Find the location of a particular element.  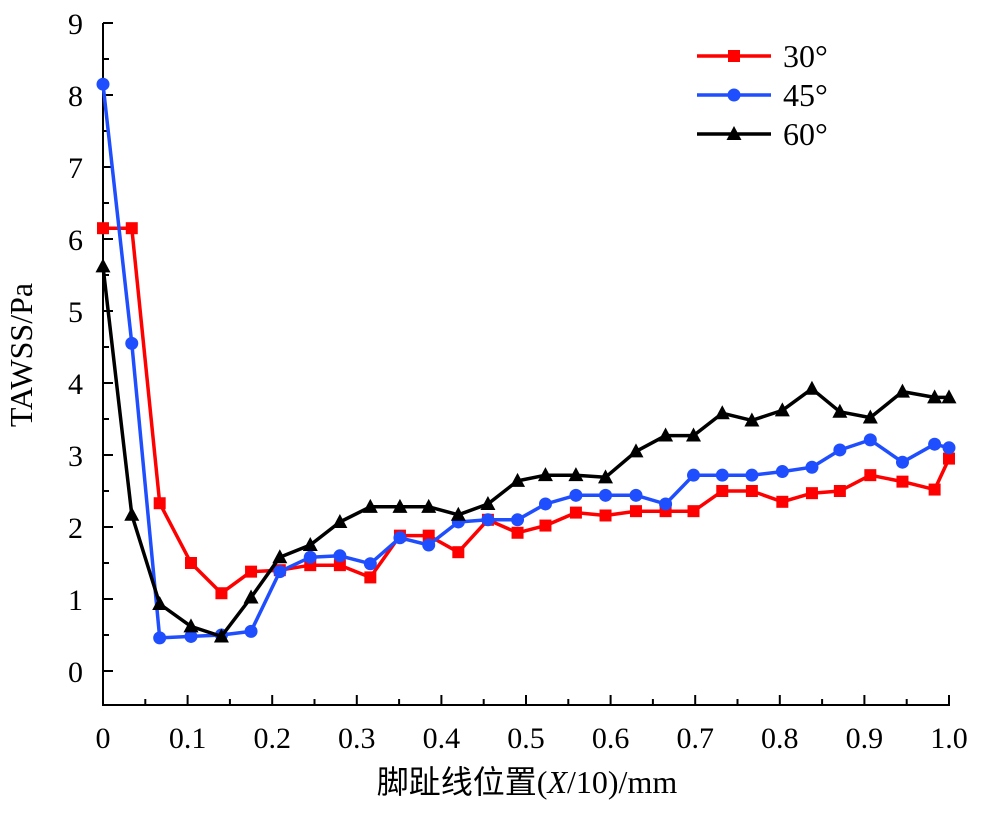

x-axis-title-suffix: /10)/mm is located at coordinates (622, 782).